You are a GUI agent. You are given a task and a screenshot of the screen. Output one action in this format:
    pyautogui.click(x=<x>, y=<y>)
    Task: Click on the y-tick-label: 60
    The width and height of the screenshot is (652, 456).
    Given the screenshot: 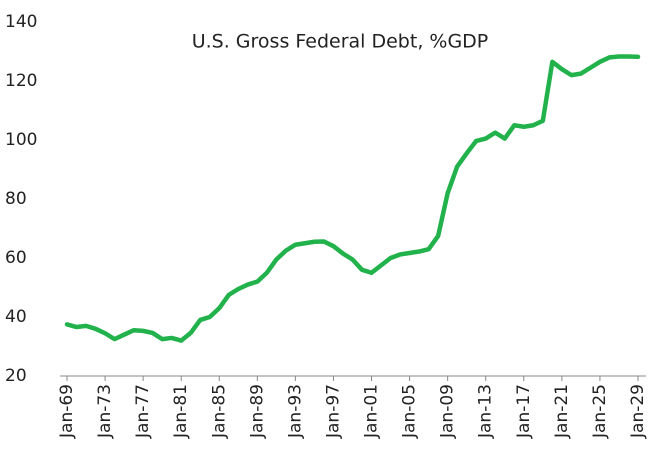 What is the action you would take?
    pyautogui.click(x=16, y=258)
    